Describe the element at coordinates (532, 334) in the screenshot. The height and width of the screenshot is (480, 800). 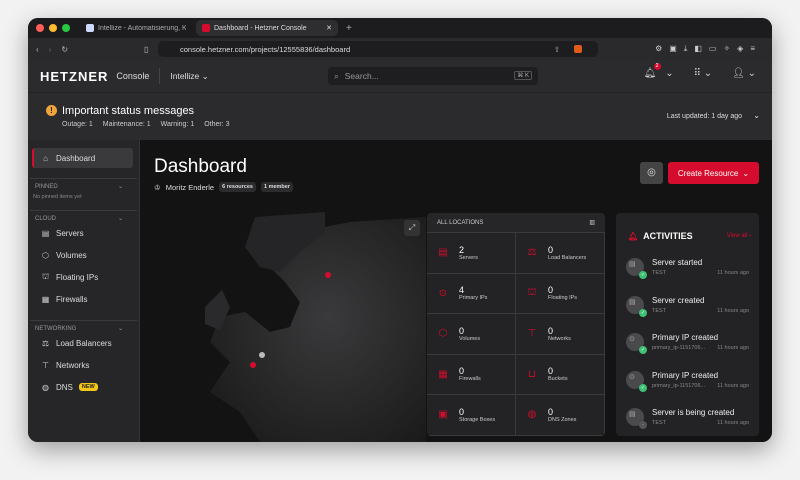
I see `network-icon: ⊤` at that location.